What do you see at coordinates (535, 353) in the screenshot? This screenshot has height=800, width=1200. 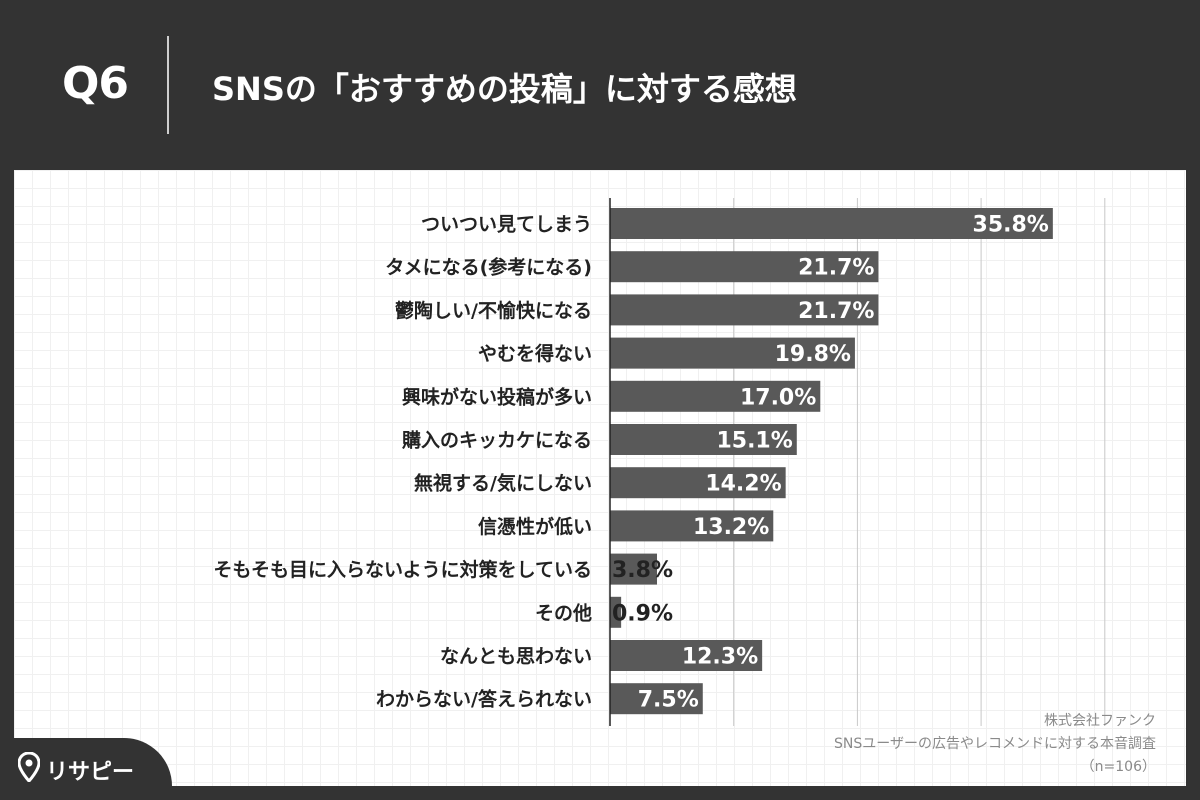 I see `category-label: やむを得ない` at bounding box center [535, 353].